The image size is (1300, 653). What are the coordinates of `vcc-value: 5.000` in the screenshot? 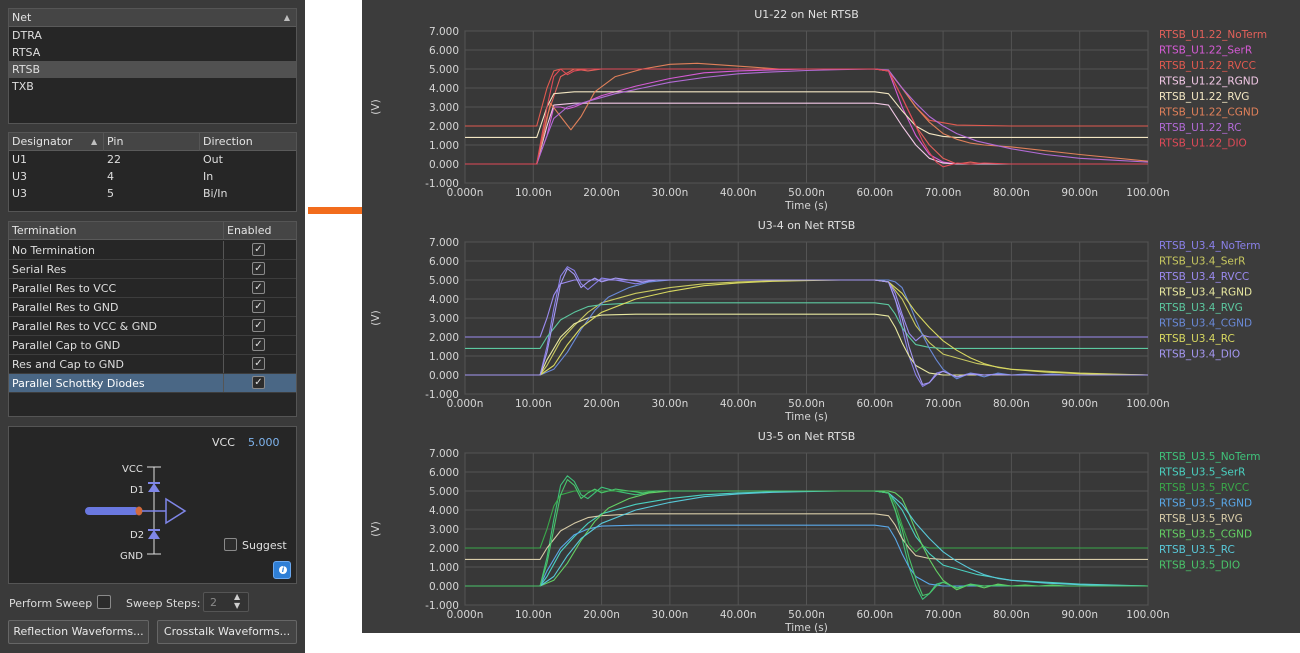 It's located at (264, 442).